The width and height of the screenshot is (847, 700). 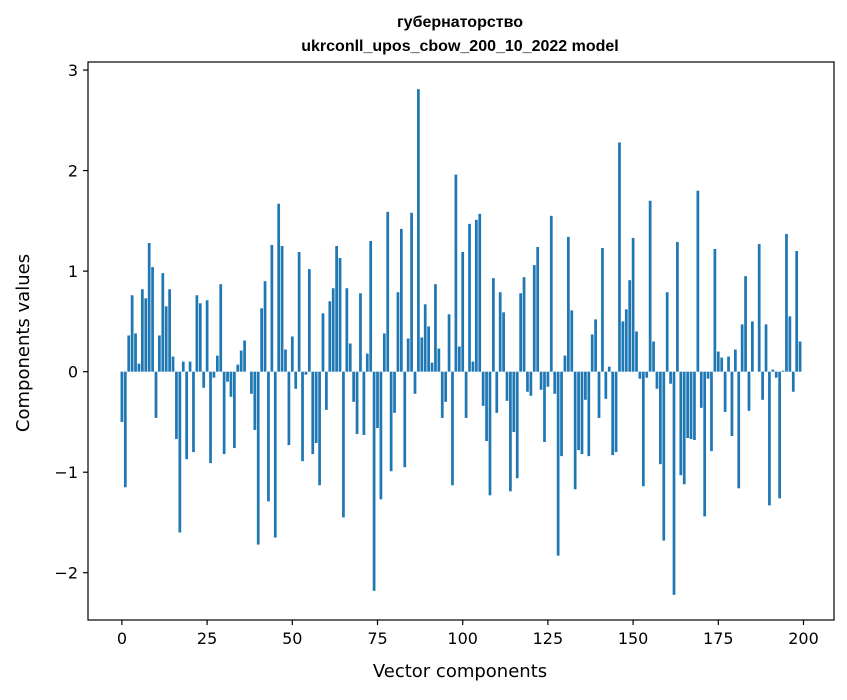 I want to click on x-tick-label: 100, so click(x=462, y=638).